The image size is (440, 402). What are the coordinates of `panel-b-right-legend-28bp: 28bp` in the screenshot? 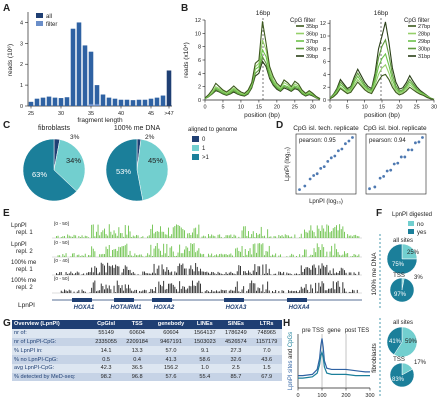 It's located at (424, 35).